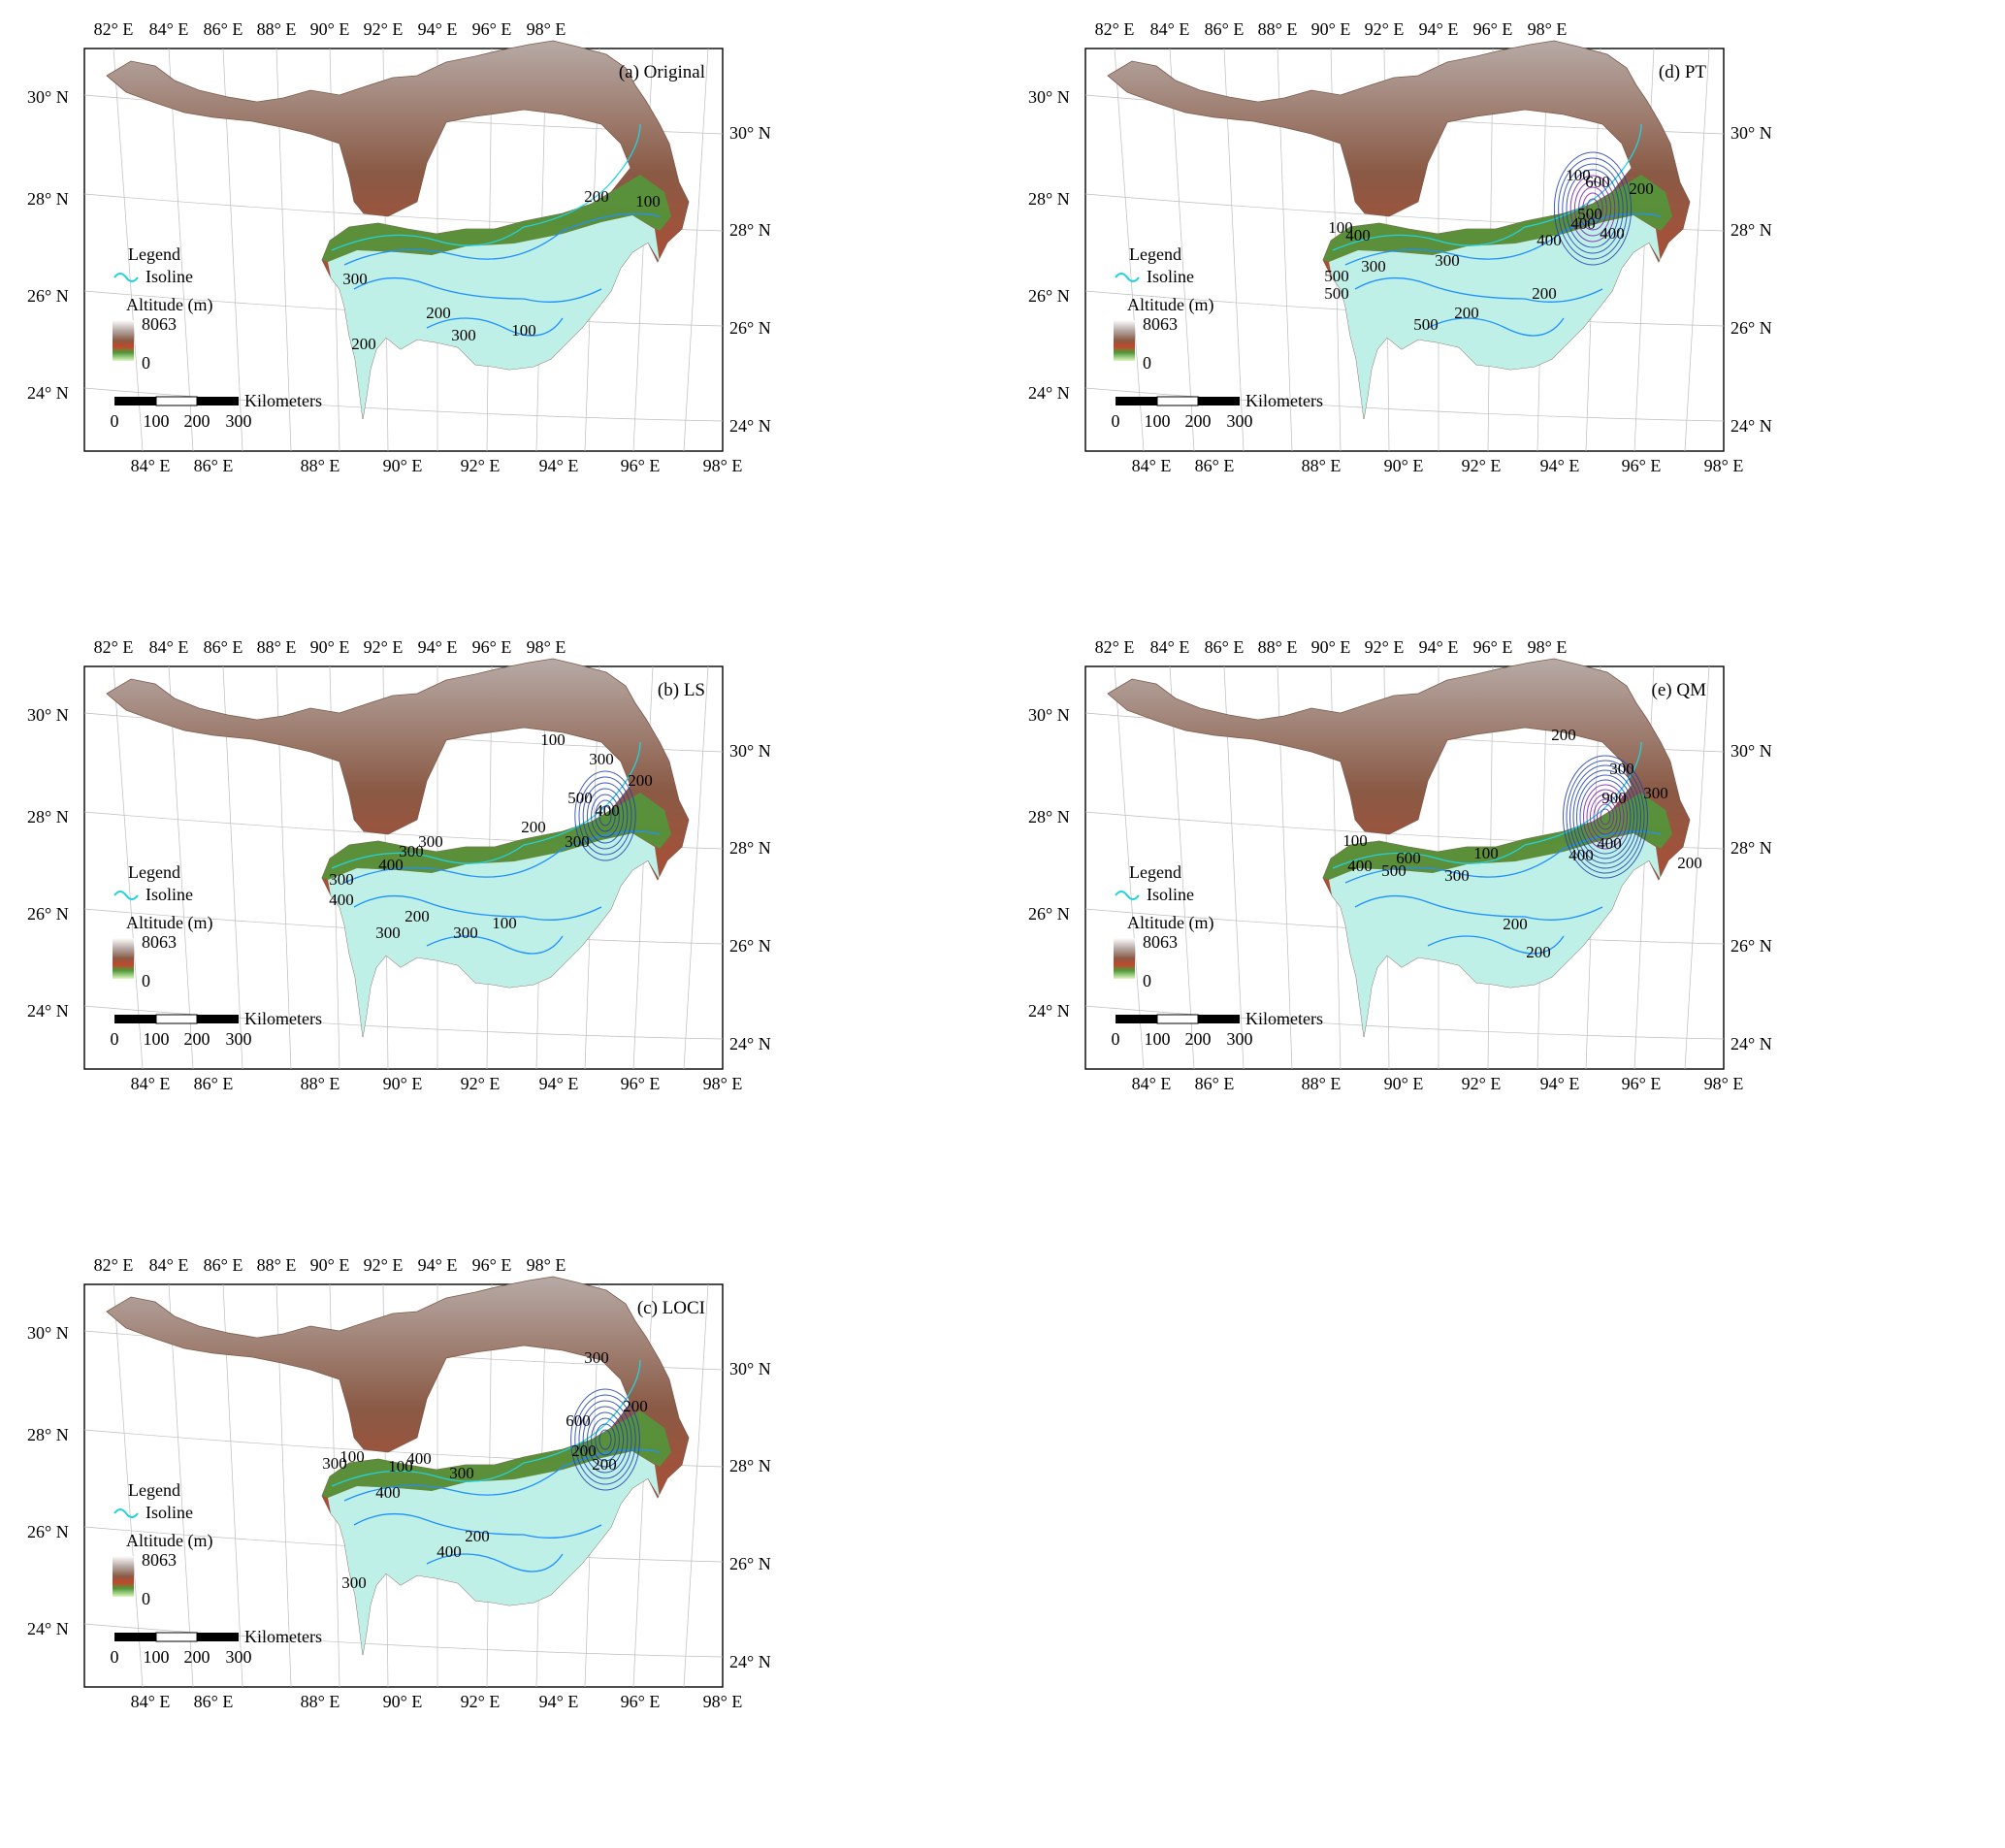 This screenshot has height=1848, width=2005. Describe the element at coordinates (671, 1308) in the screenshot. I see `panel-title: (c) LOCI` at that location.